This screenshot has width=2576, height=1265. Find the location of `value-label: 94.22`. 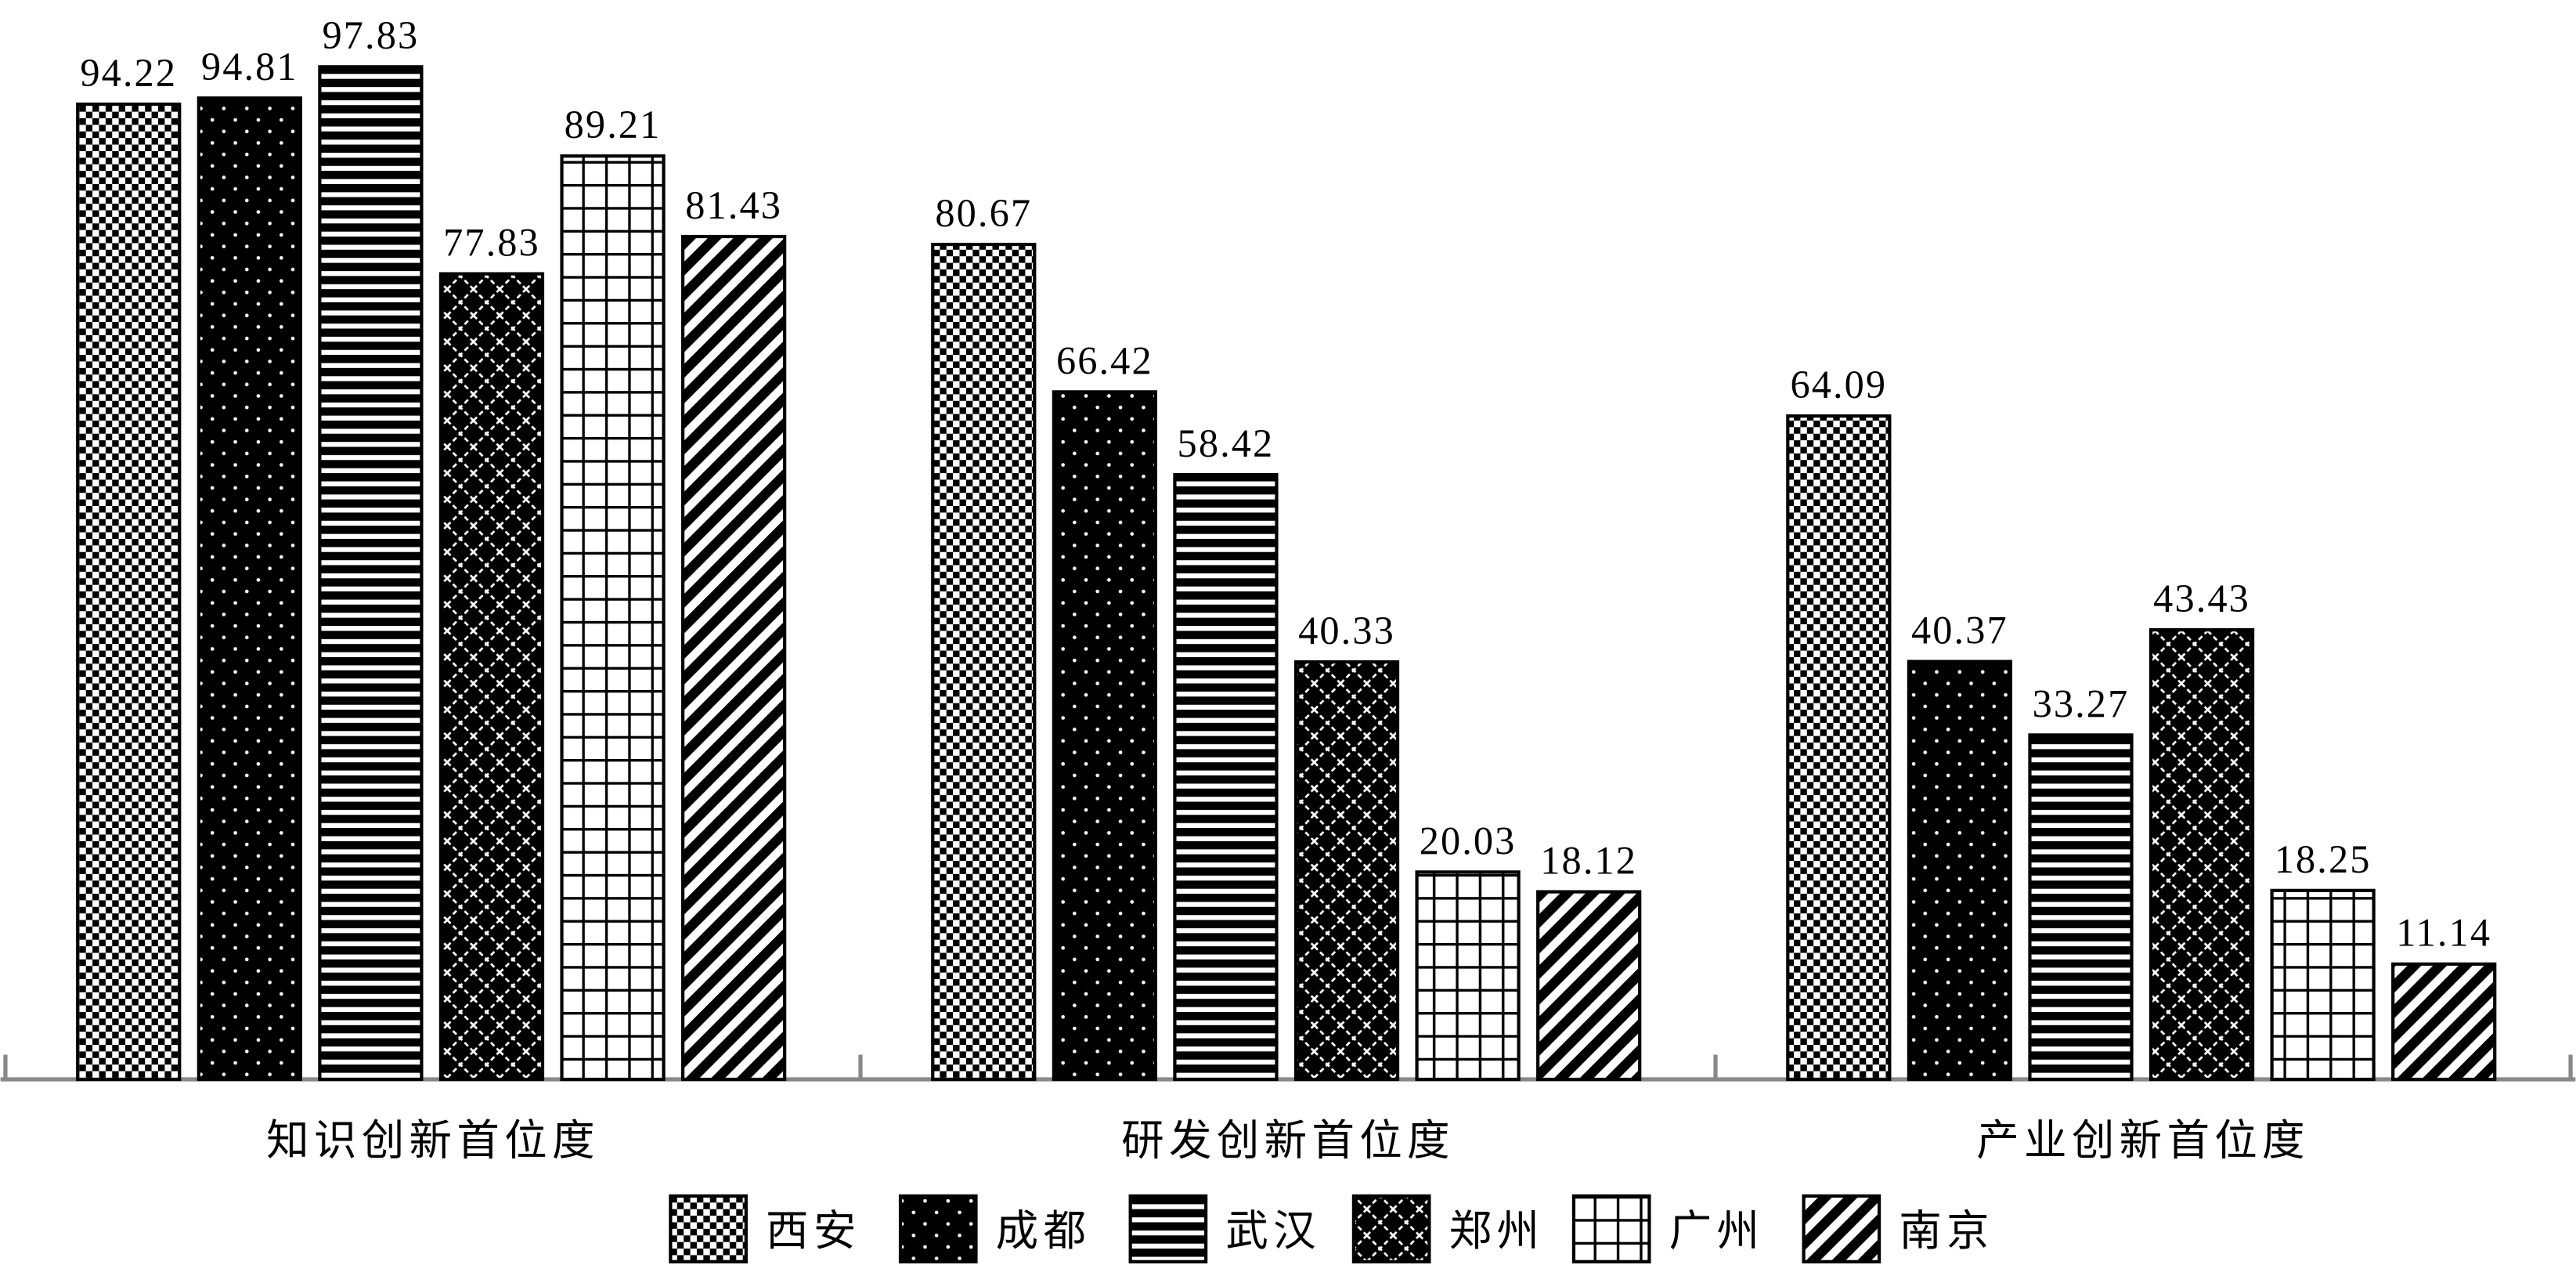

value-label: 94.22 is located at coordinates (128, 73).